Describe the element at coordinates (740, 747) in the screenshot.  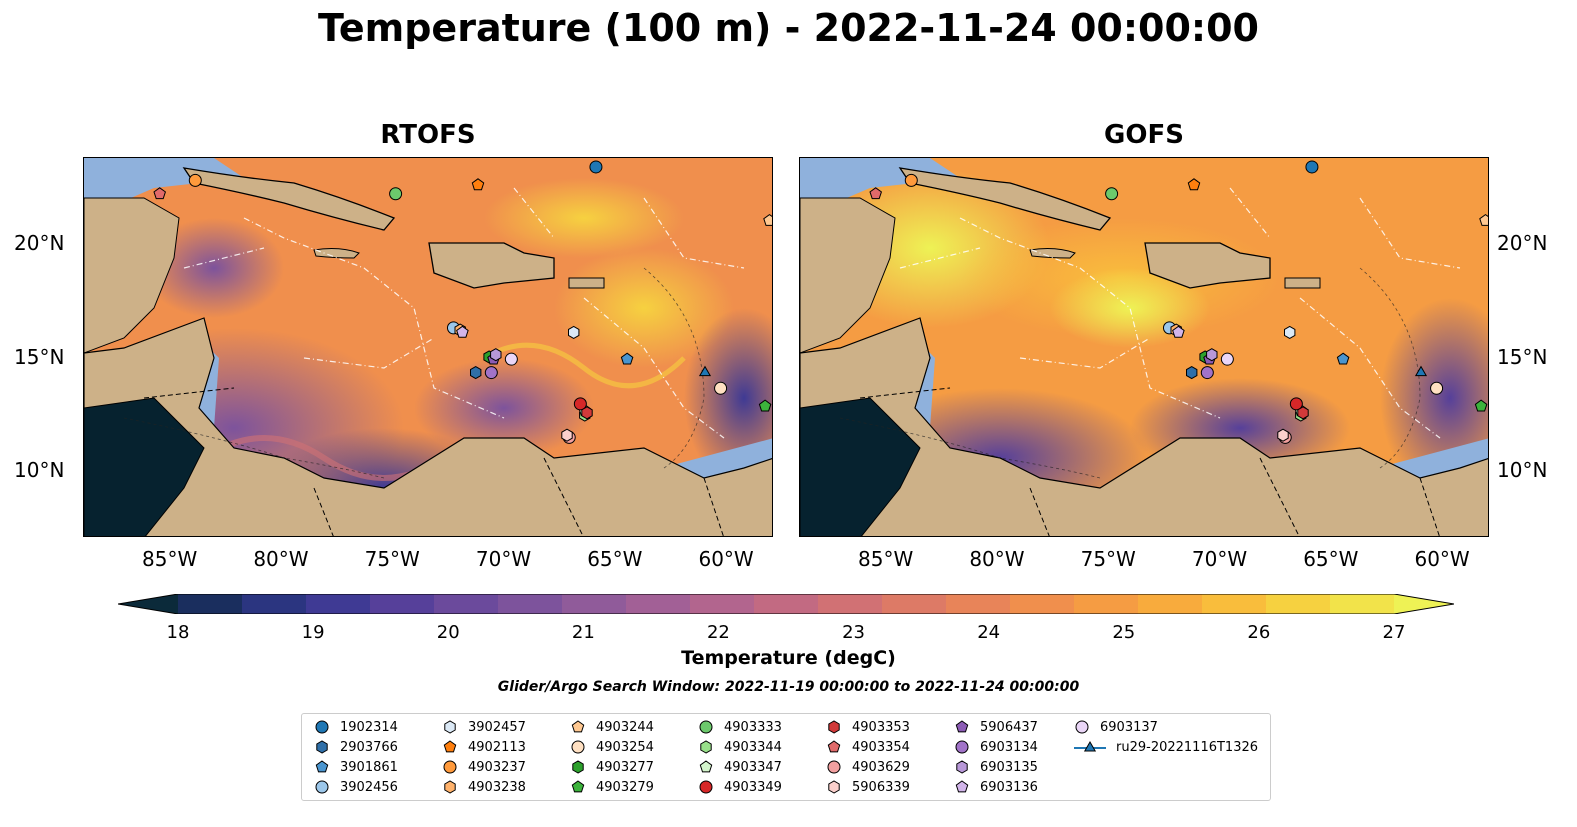
I see `legend-item: 4903344` at that location.